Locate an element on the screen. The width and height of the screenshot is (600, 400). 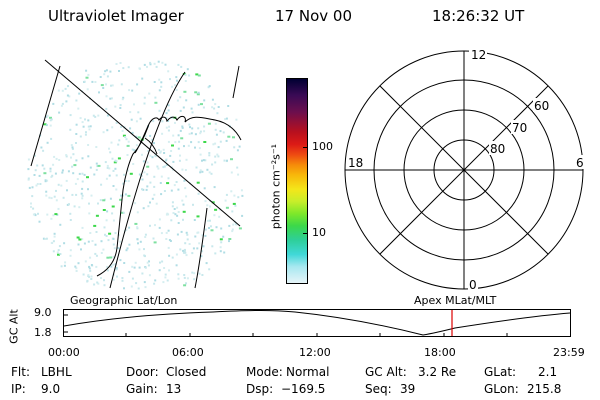
label-bg is located at coordinates (520, 127).